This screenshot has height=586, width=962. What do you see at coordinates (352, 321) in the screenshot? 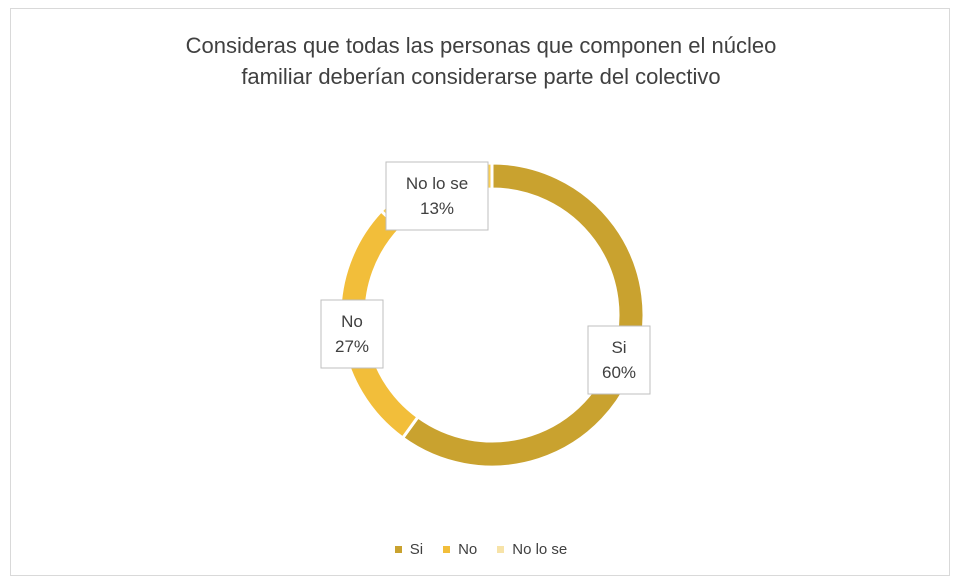
I see `data-label-text-no-1: No` at bounding box center [352, 321].